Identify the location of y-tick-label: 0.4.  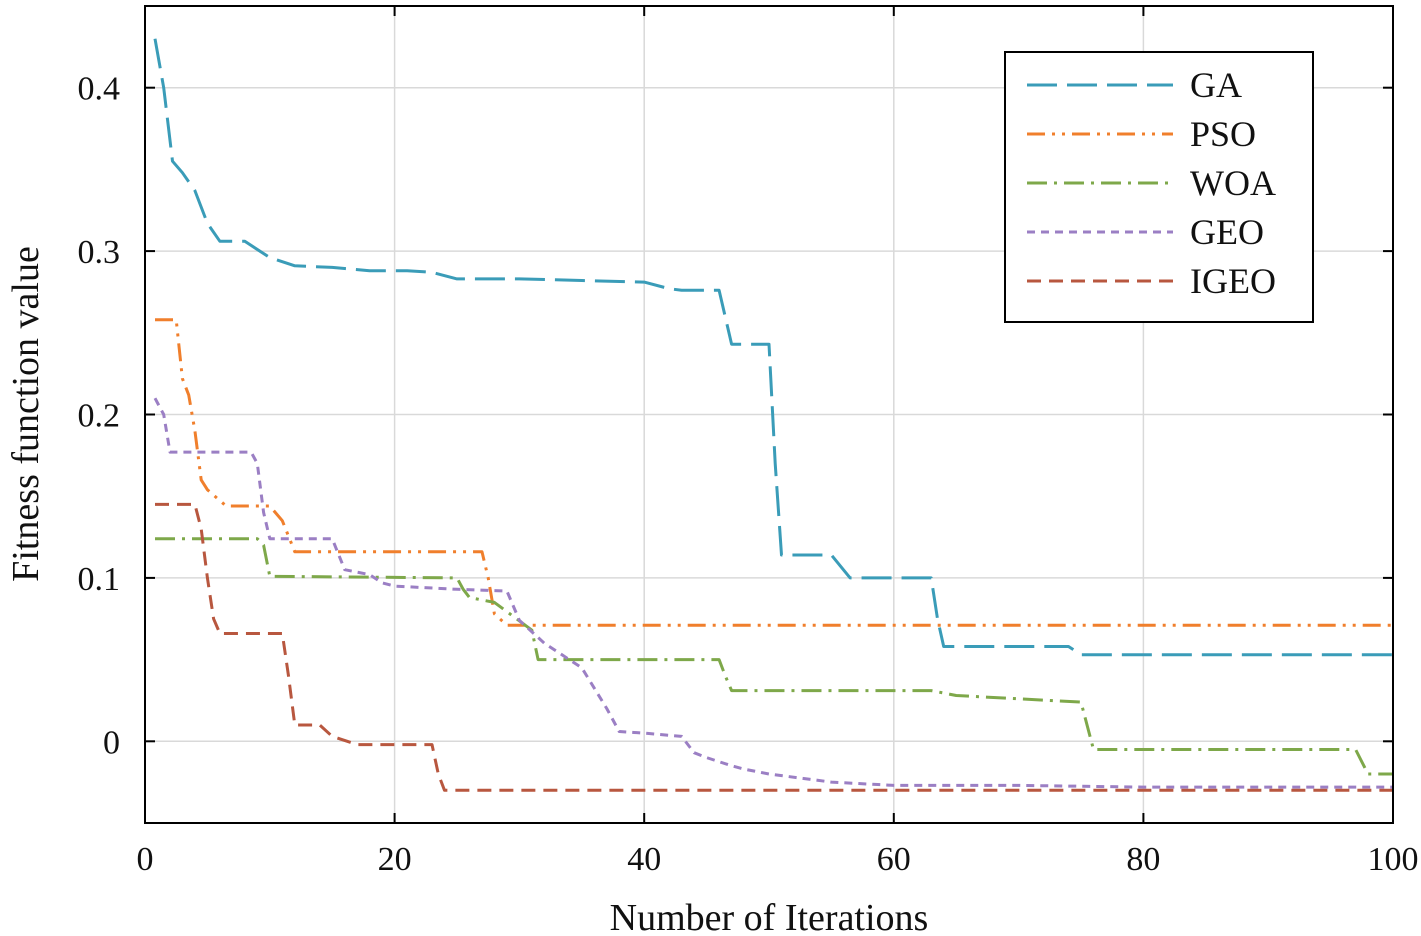
(99, 89).